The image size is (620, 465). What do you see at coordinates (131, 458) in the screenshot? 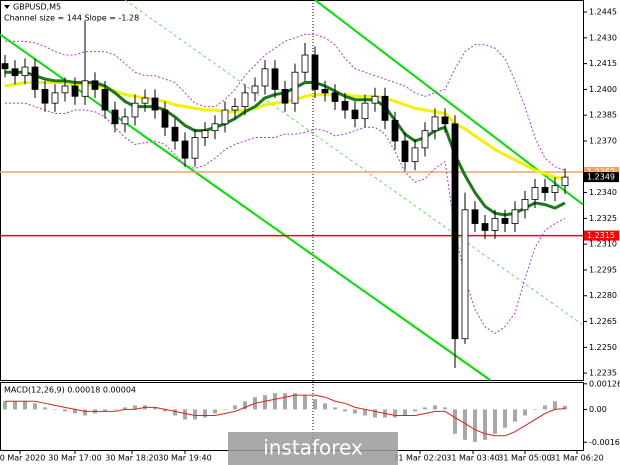
I see `x-tick-label: 30 Mar 18:20` at bounding box center [131, 458].